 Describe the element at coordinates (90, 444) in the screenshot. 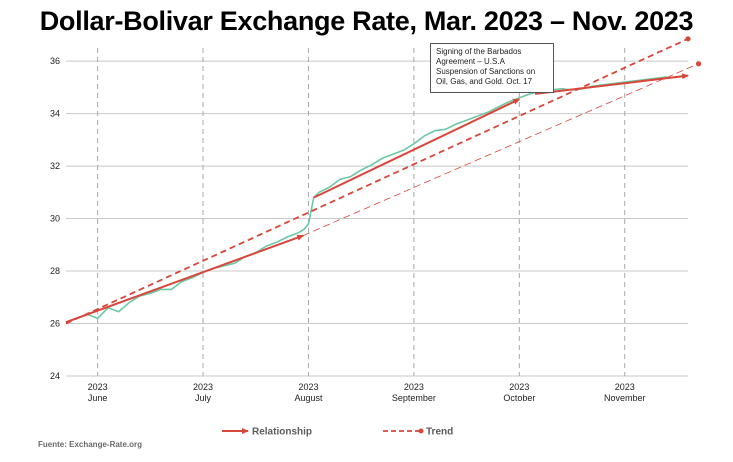

I see `source-note: Fuente: Exchange-Rate.org` at that location.